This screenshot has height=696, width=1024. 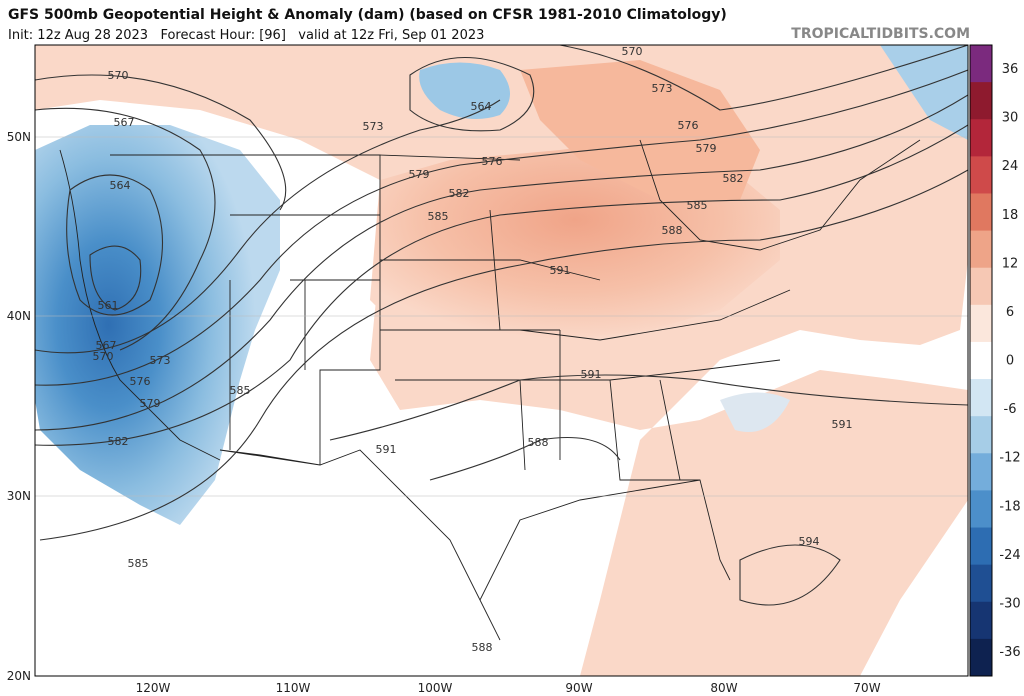 What do you see at coordinates (809, 541) in the screenshot?
I see `contour-label: 594` at bounding box center [809, 541].